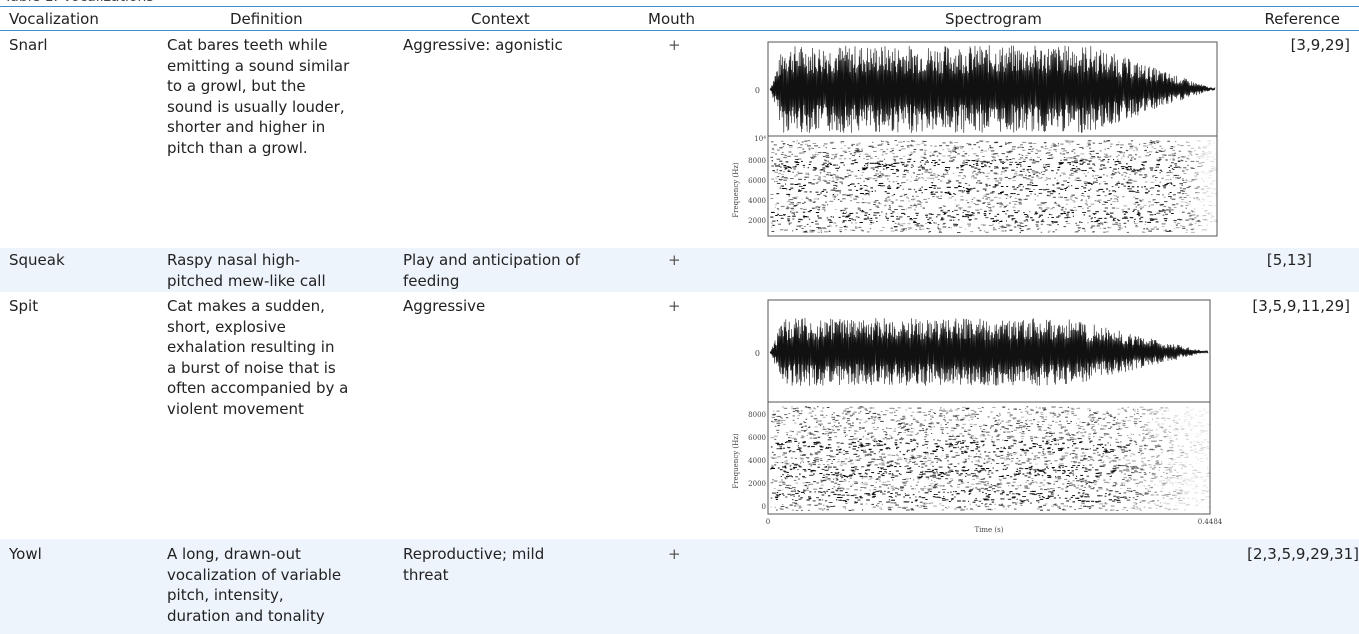 Image resolution: width=1359 pixels, height=634 pixels. I want to click on header-definition: Definition, so click(266, 19).